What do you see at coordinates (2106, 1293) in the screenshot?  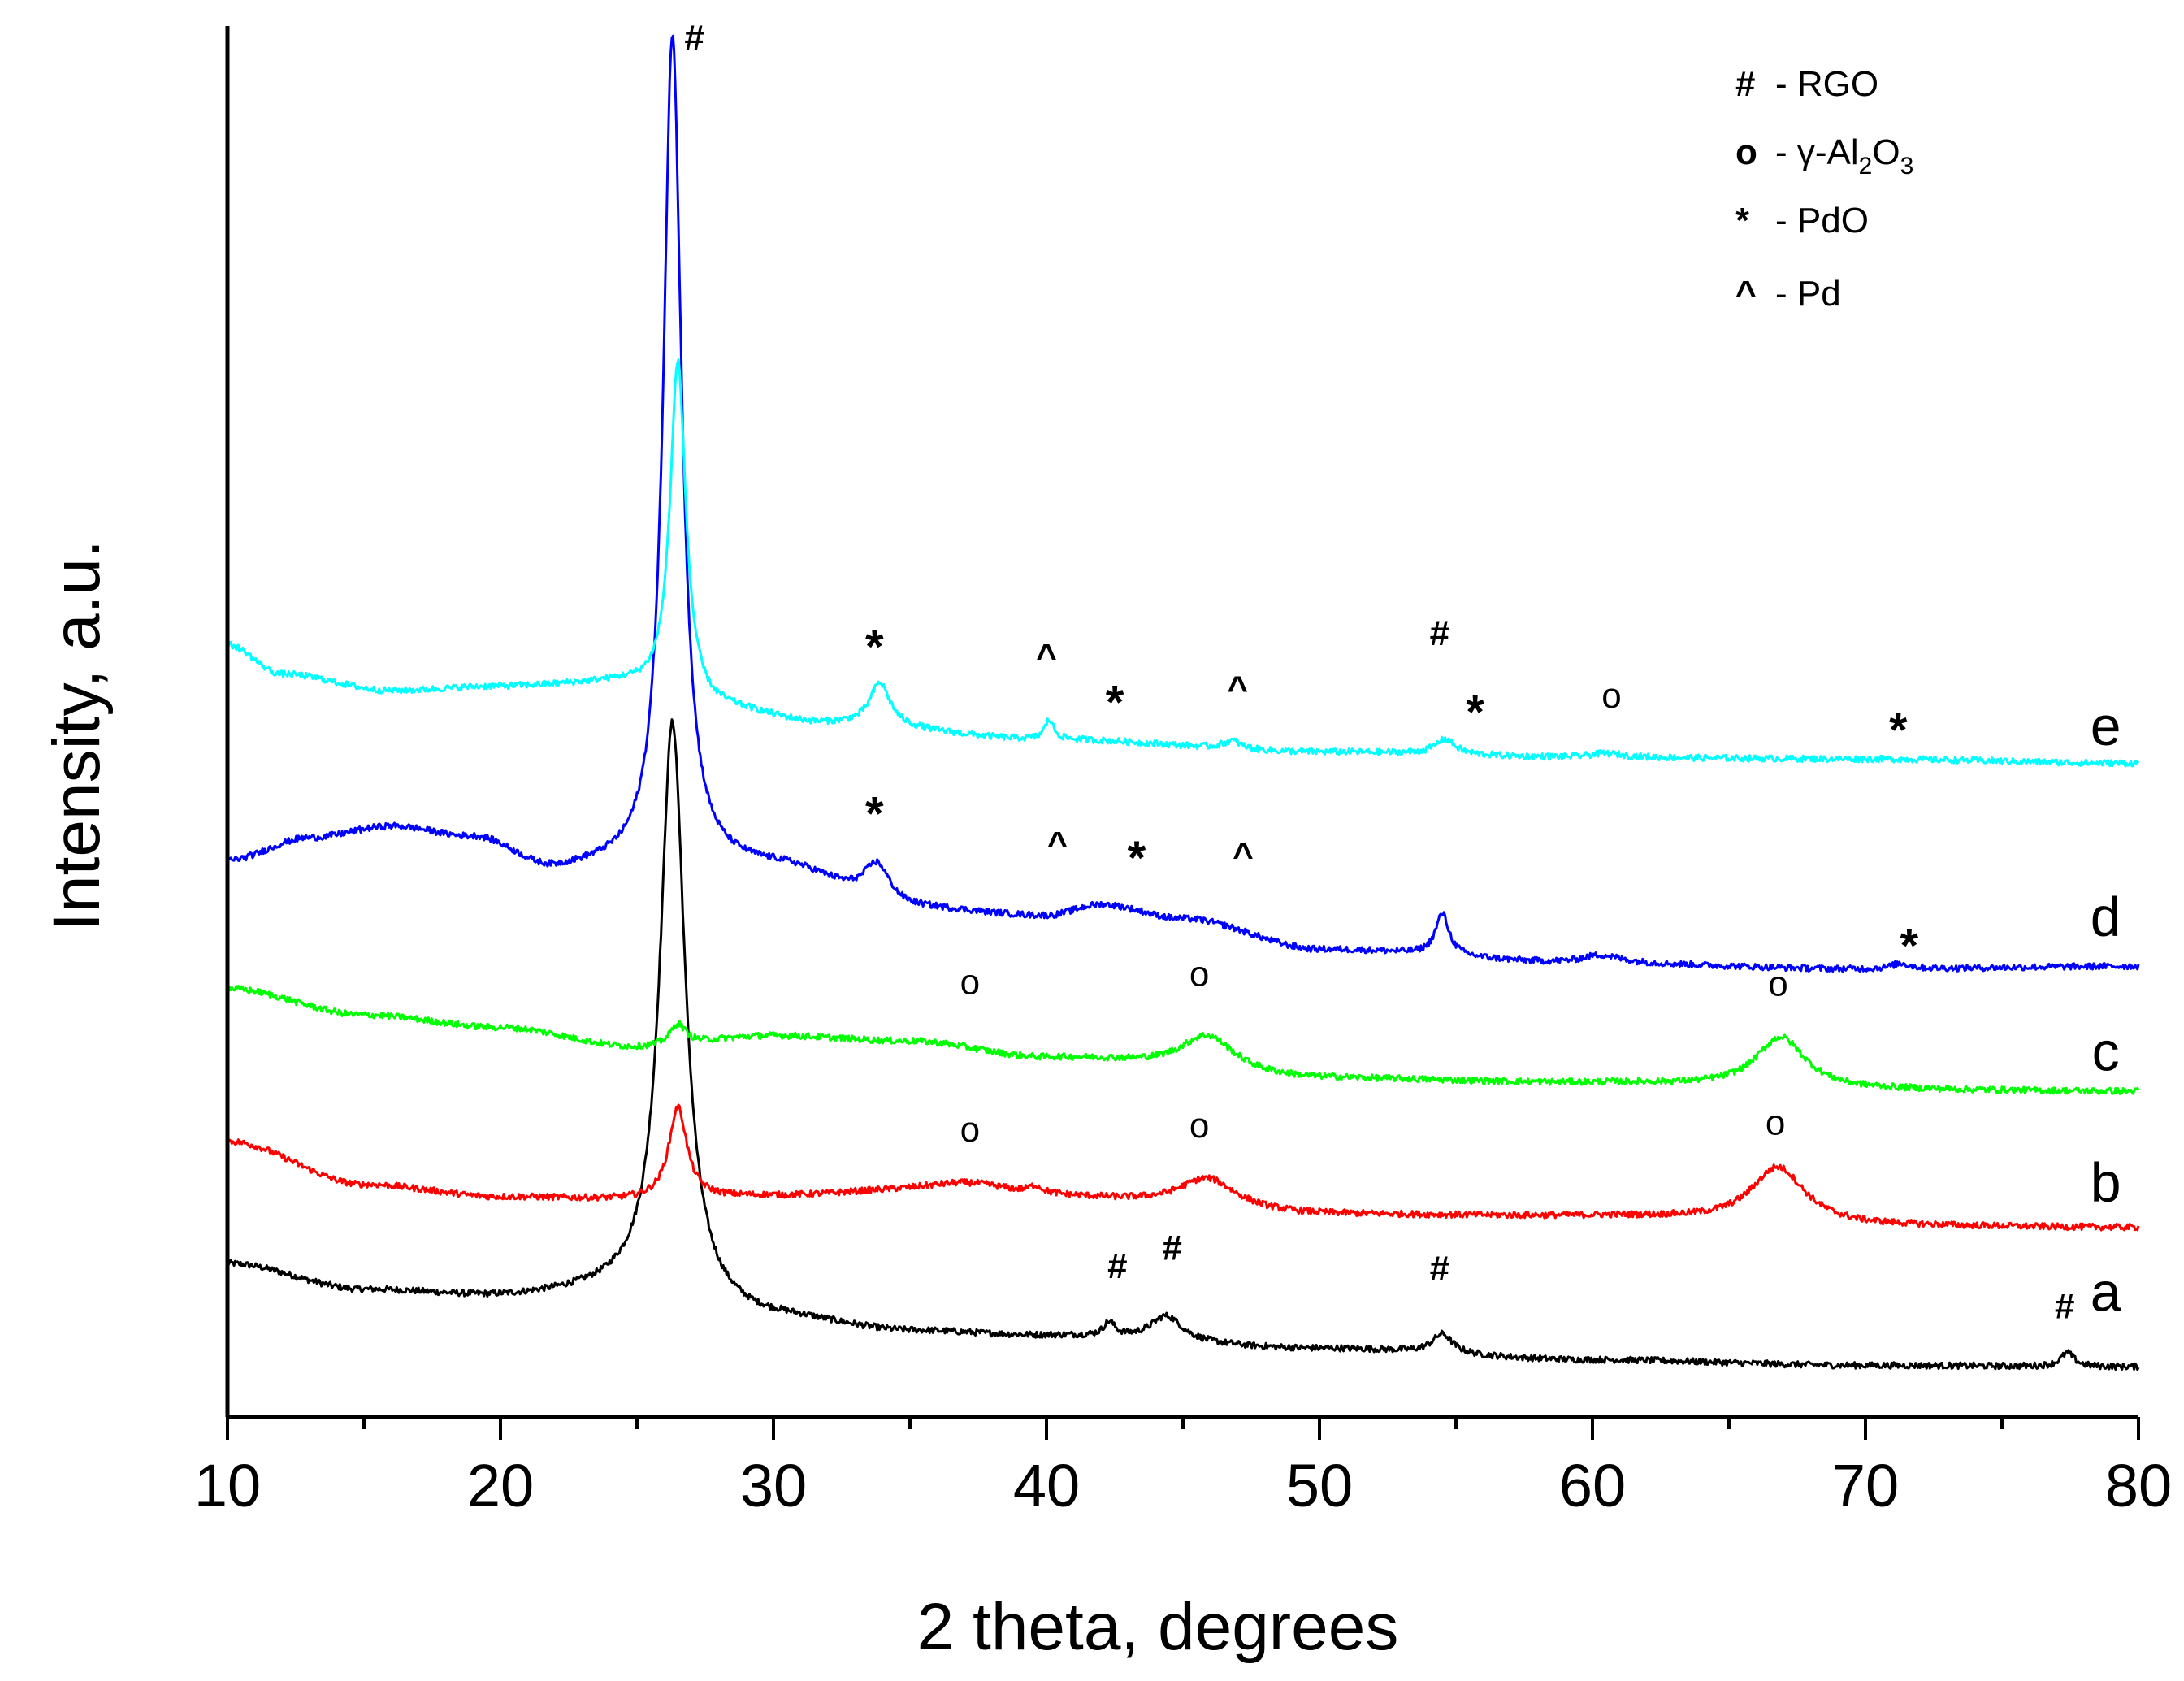 I see `curve-label-a: a` at bounding box center [2106, 1293].